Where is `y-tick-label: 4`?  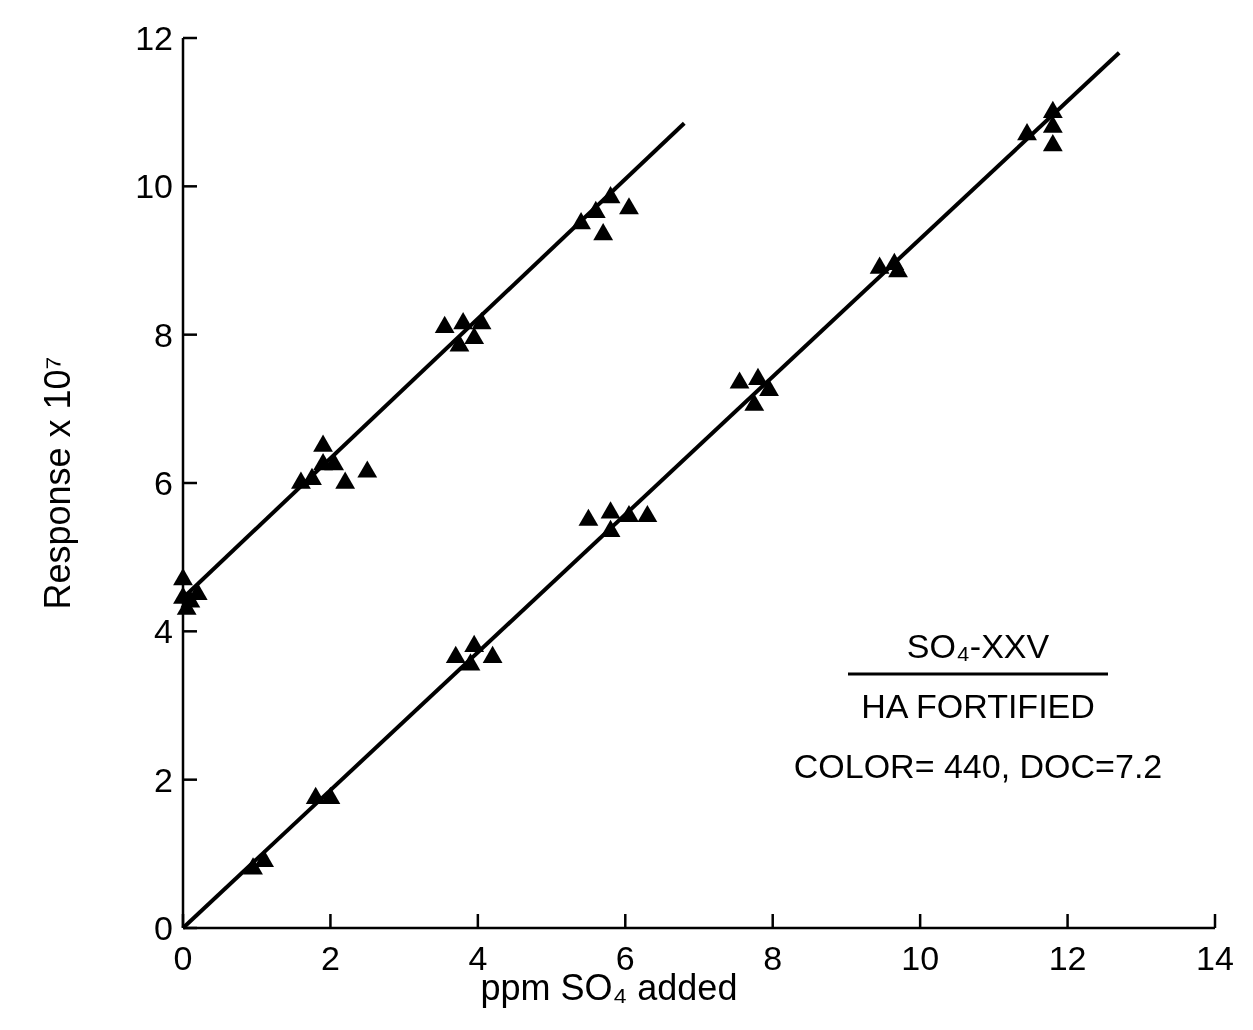
y-tick-label: 4 is located at coordinates (163, 631).